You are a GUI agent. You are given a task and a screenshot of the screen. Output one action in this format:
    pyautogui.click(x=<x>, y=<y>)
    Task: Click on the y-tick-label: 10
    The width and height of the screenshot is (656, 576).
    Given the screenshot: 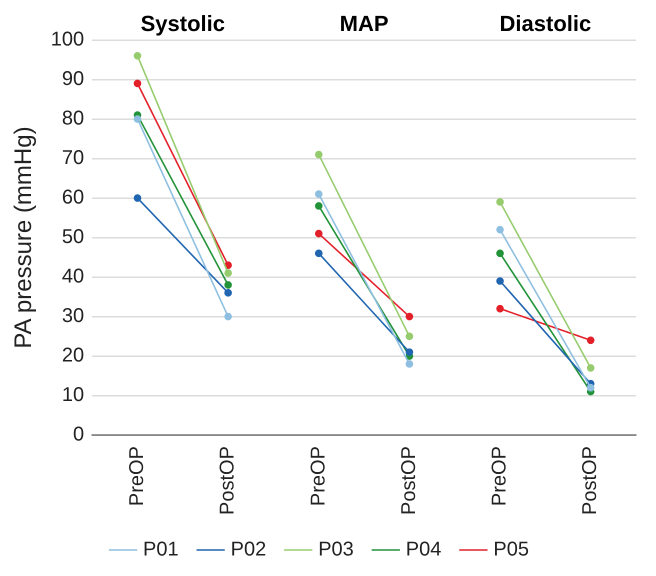 What is the action you would take?
    pyautogui.click(x=73, y=395)
    